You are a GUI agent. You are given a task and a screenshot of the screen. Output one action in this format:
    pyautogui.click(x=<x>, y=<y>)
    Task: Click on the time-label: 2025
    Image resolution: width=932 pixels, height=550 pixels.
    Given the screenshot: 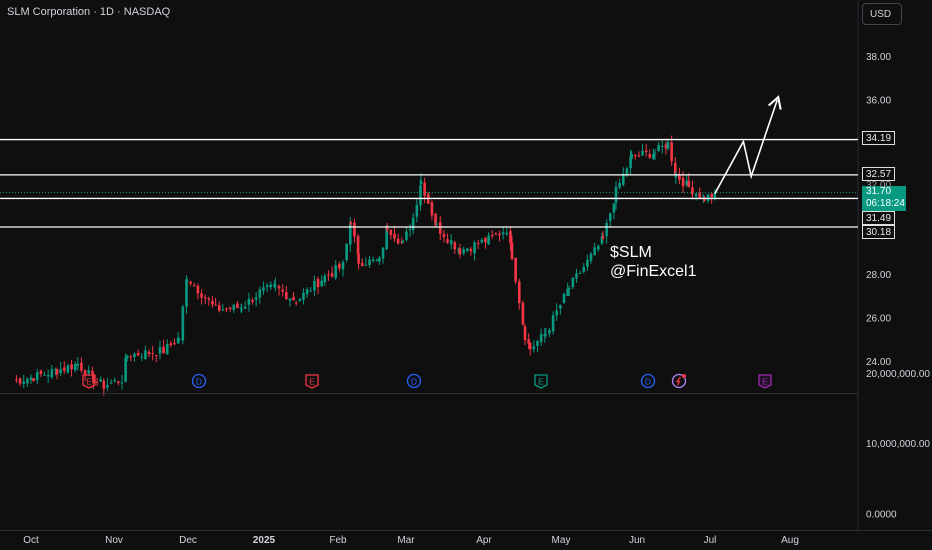 What is the action you would take?
    pyautogui.click(x=264, y=540)
    